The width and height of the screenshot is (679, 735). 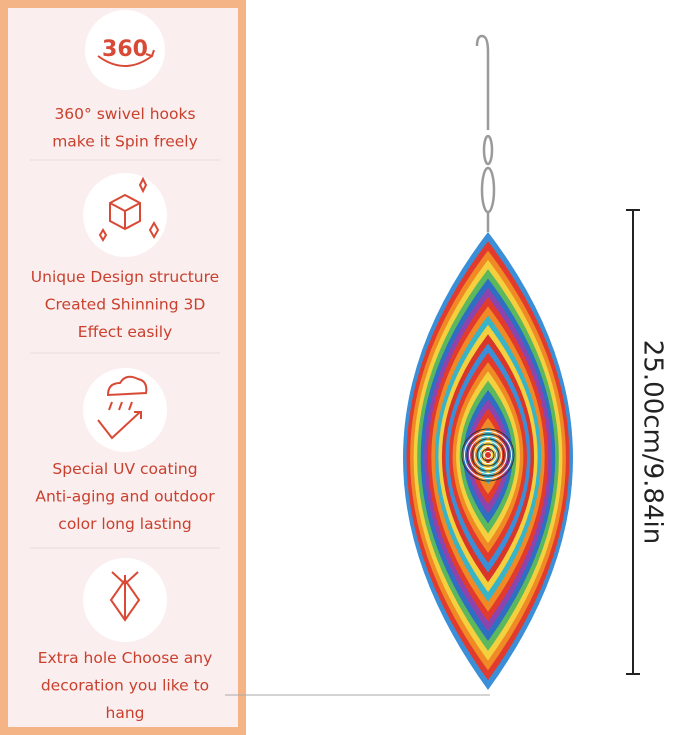 I want to click on spinner-ring, so click(x=488, y=455).